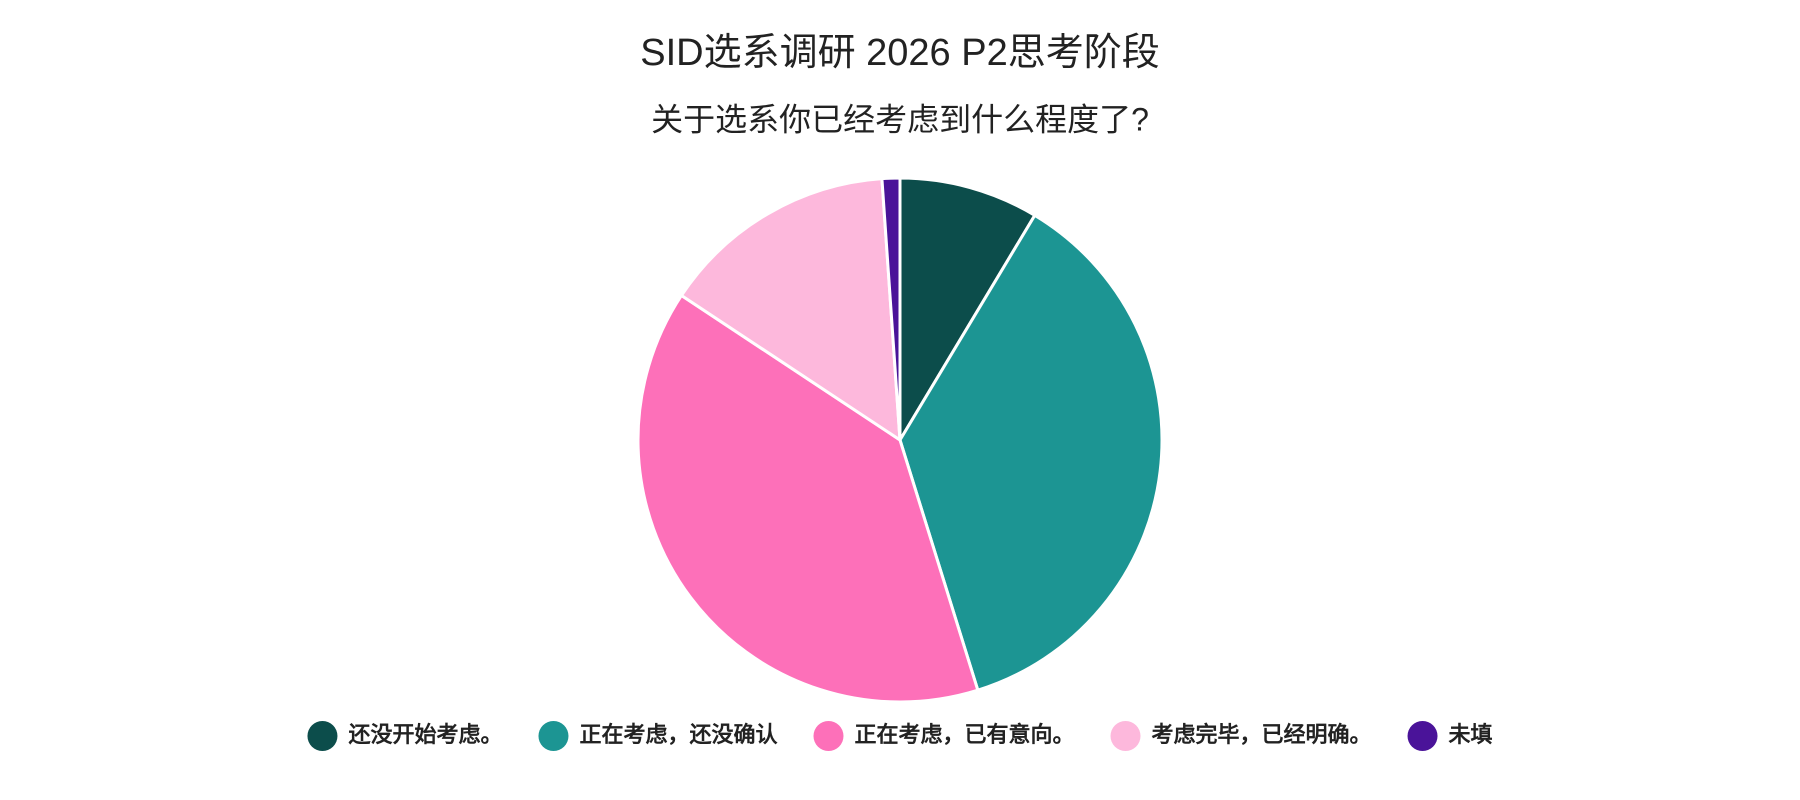  Describe the element at coordinates (900, 119) in the screenshot. I see `chart-subtitle: 关于选系你已经考虑到什么程度了?` at that location.